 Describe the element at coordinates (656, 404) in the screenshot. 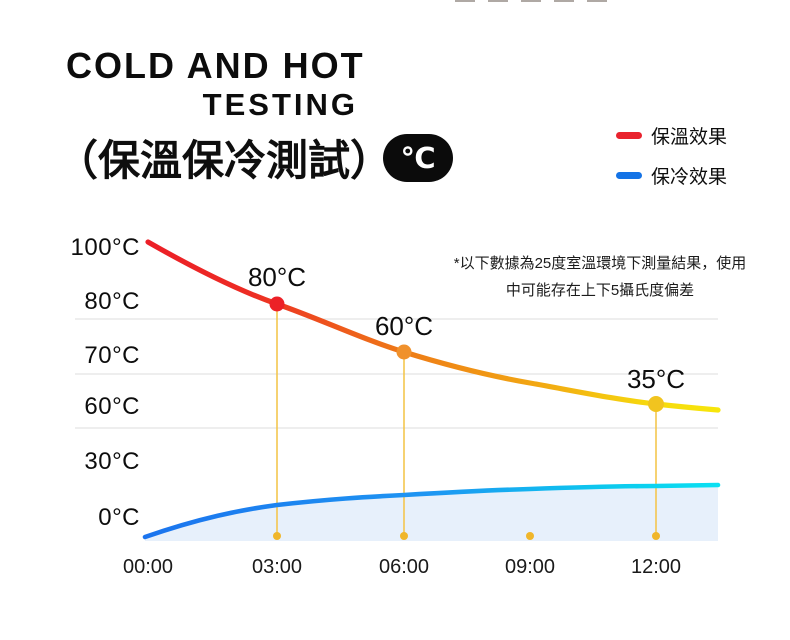

I see `point-marker-35c` at that location.